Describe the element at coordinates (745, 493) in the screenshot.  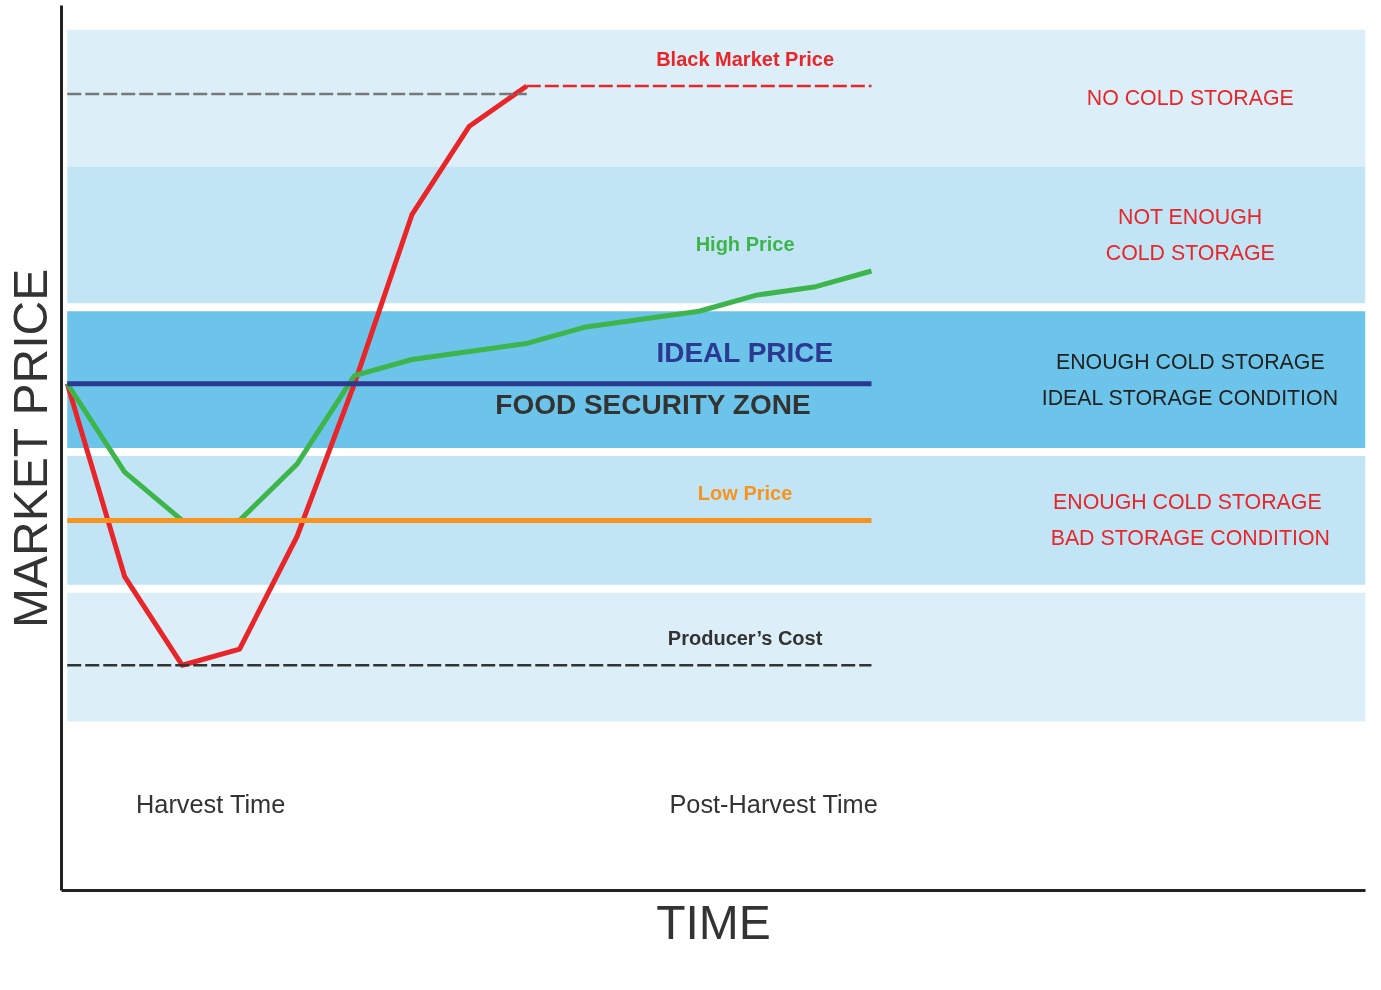
I see `series-label: Low Price` at that location.